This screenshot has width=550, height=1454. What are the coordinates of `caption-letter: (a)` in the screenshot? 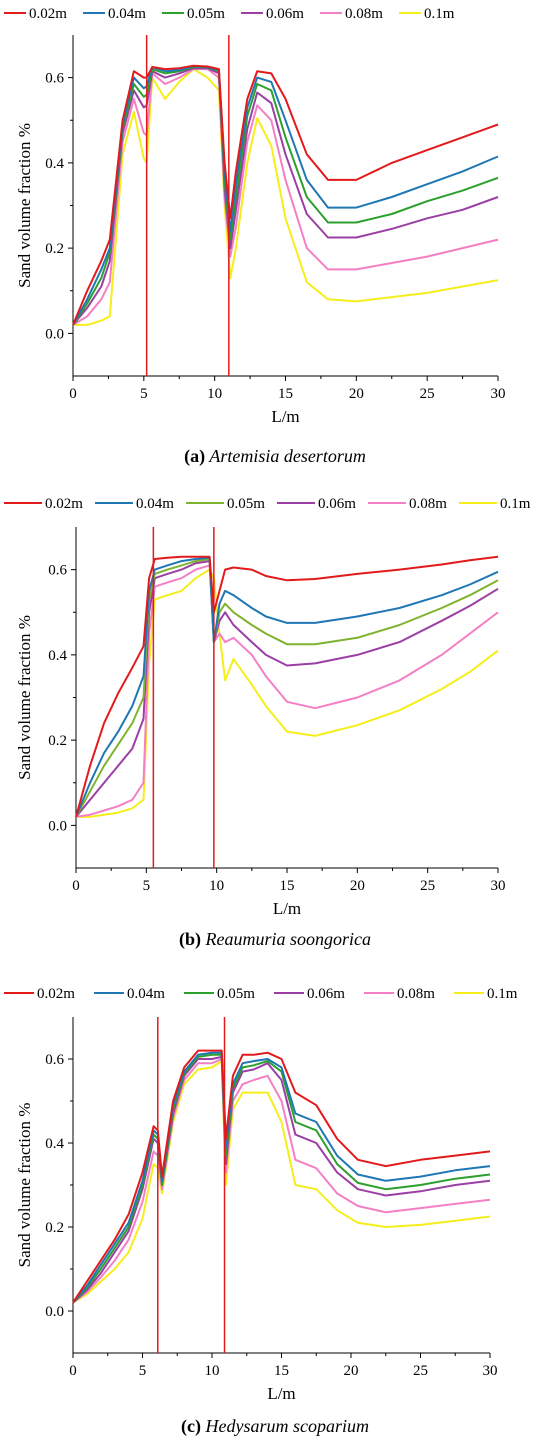 It's located at (194, 456).